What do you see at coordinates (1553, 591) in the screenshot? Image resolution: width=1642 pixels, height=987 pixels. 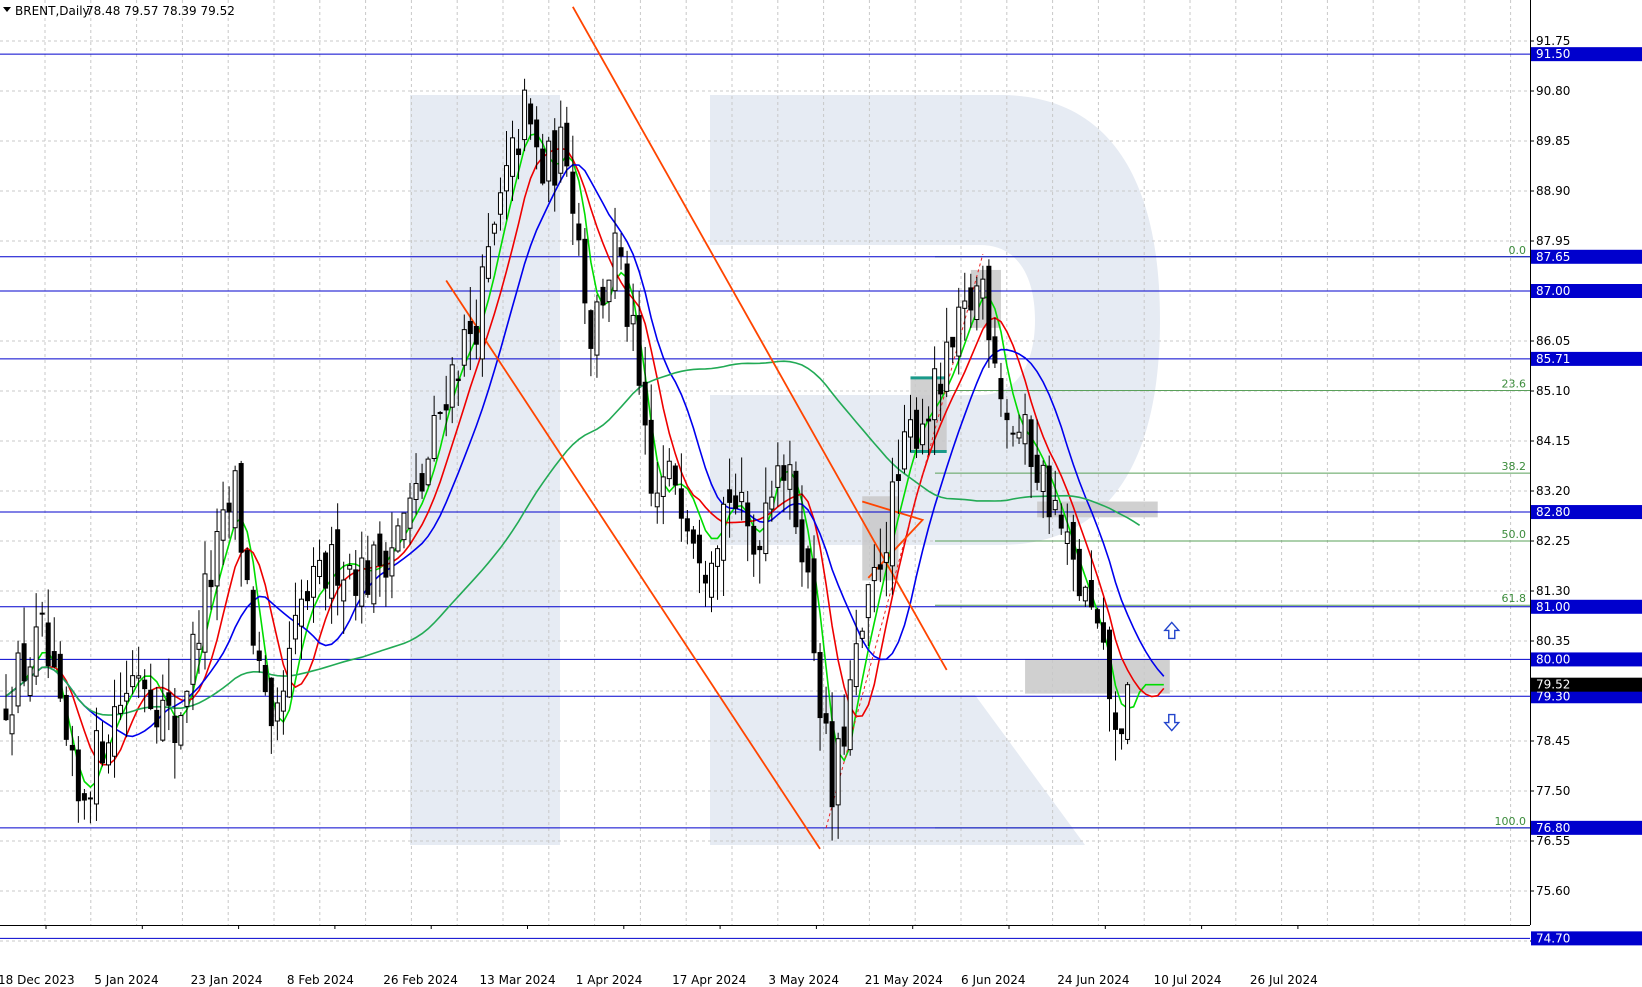 I see `axis-tick-label: 81.30` at bounding box center [1553, 591].